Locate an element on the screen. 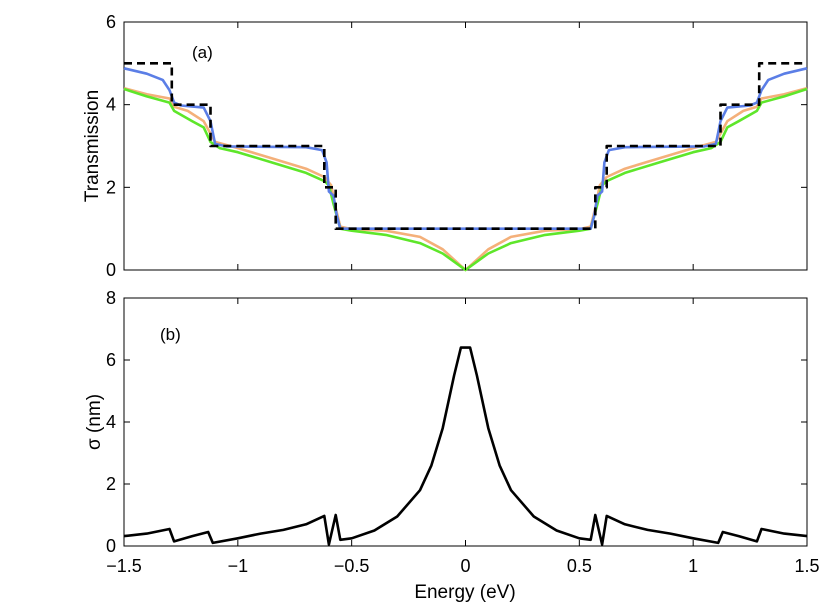 The width and height of the screenshot is (830, 609). panel-b-x-axis-label: Energy (eV) is located at coordinates (464, 592).